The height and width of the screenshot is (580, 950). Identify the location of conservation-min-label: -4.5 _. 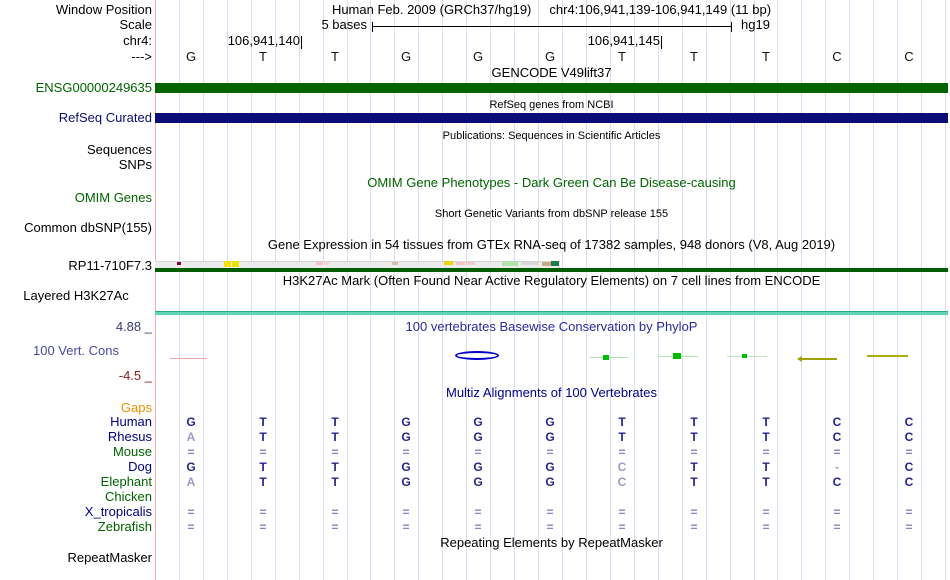
(135, 375).